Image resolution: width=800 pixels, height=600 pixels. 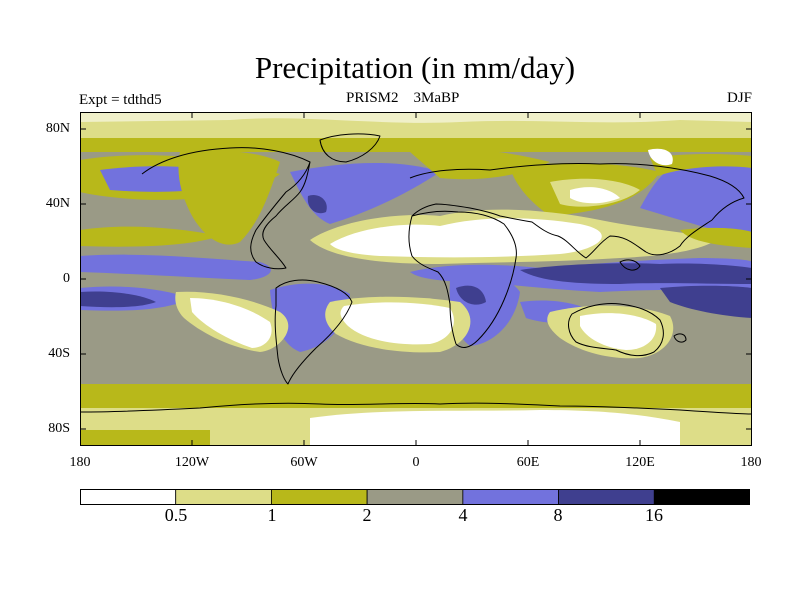 What do you see at coordinates (57, 128) in the screenshot?
I see `lat-label-80n: 80N` at bounding box center [57, 128].